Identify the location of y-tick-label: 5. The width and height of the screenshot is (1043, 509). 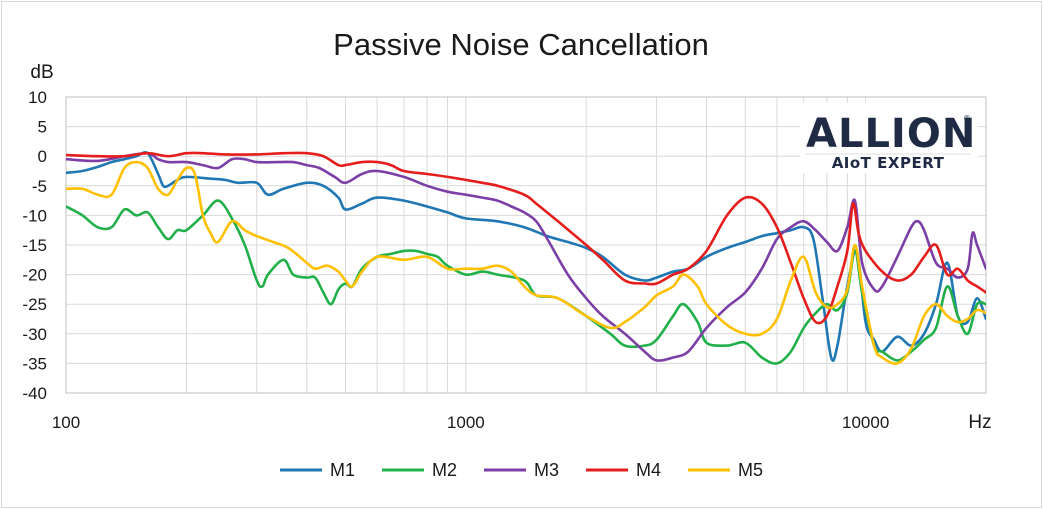
(42, 127).